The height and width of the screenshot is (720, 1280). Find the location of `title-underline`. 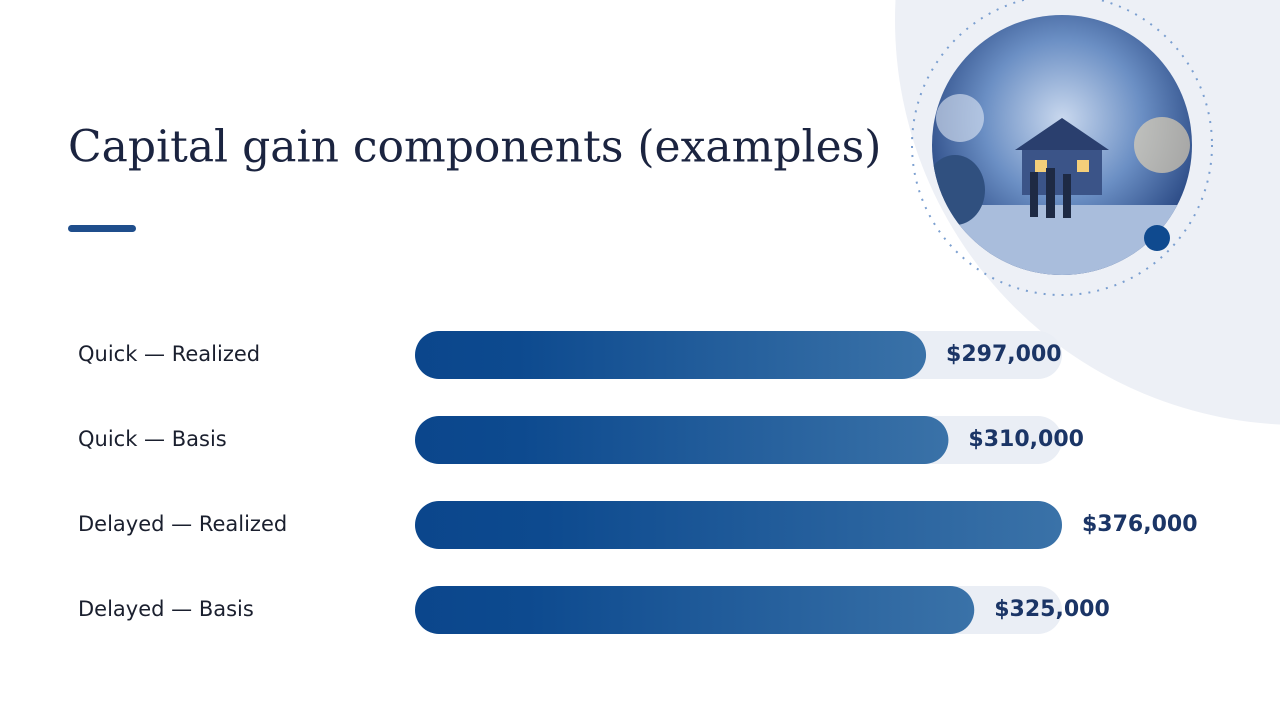

title-underline is located at coordinates (102, 228).